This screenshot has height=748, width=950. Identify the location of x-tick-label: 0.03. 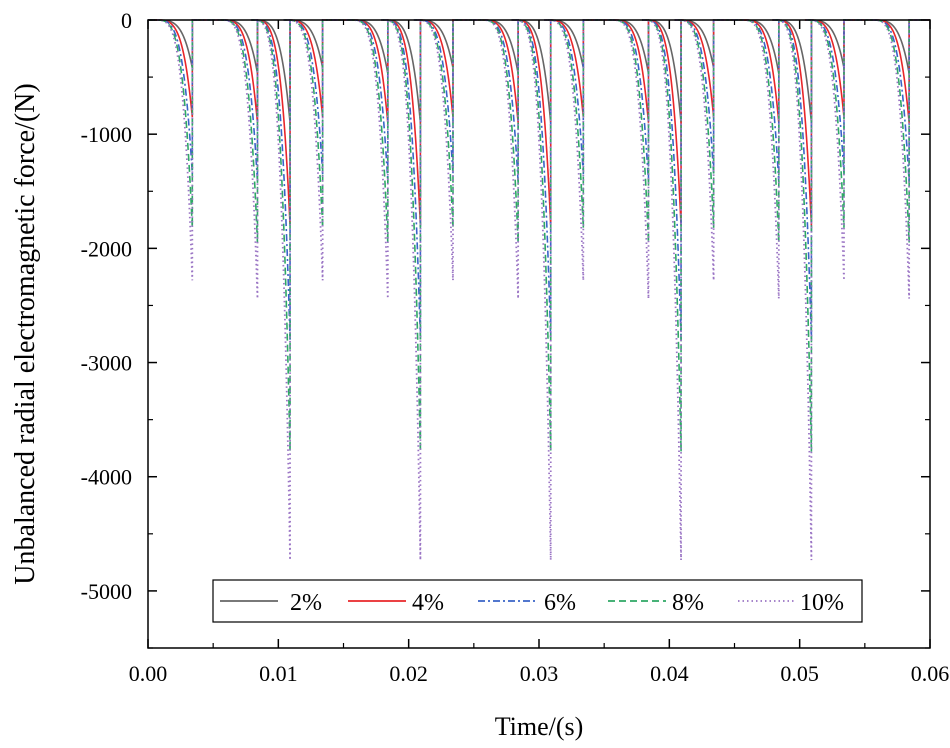
(539, 673).